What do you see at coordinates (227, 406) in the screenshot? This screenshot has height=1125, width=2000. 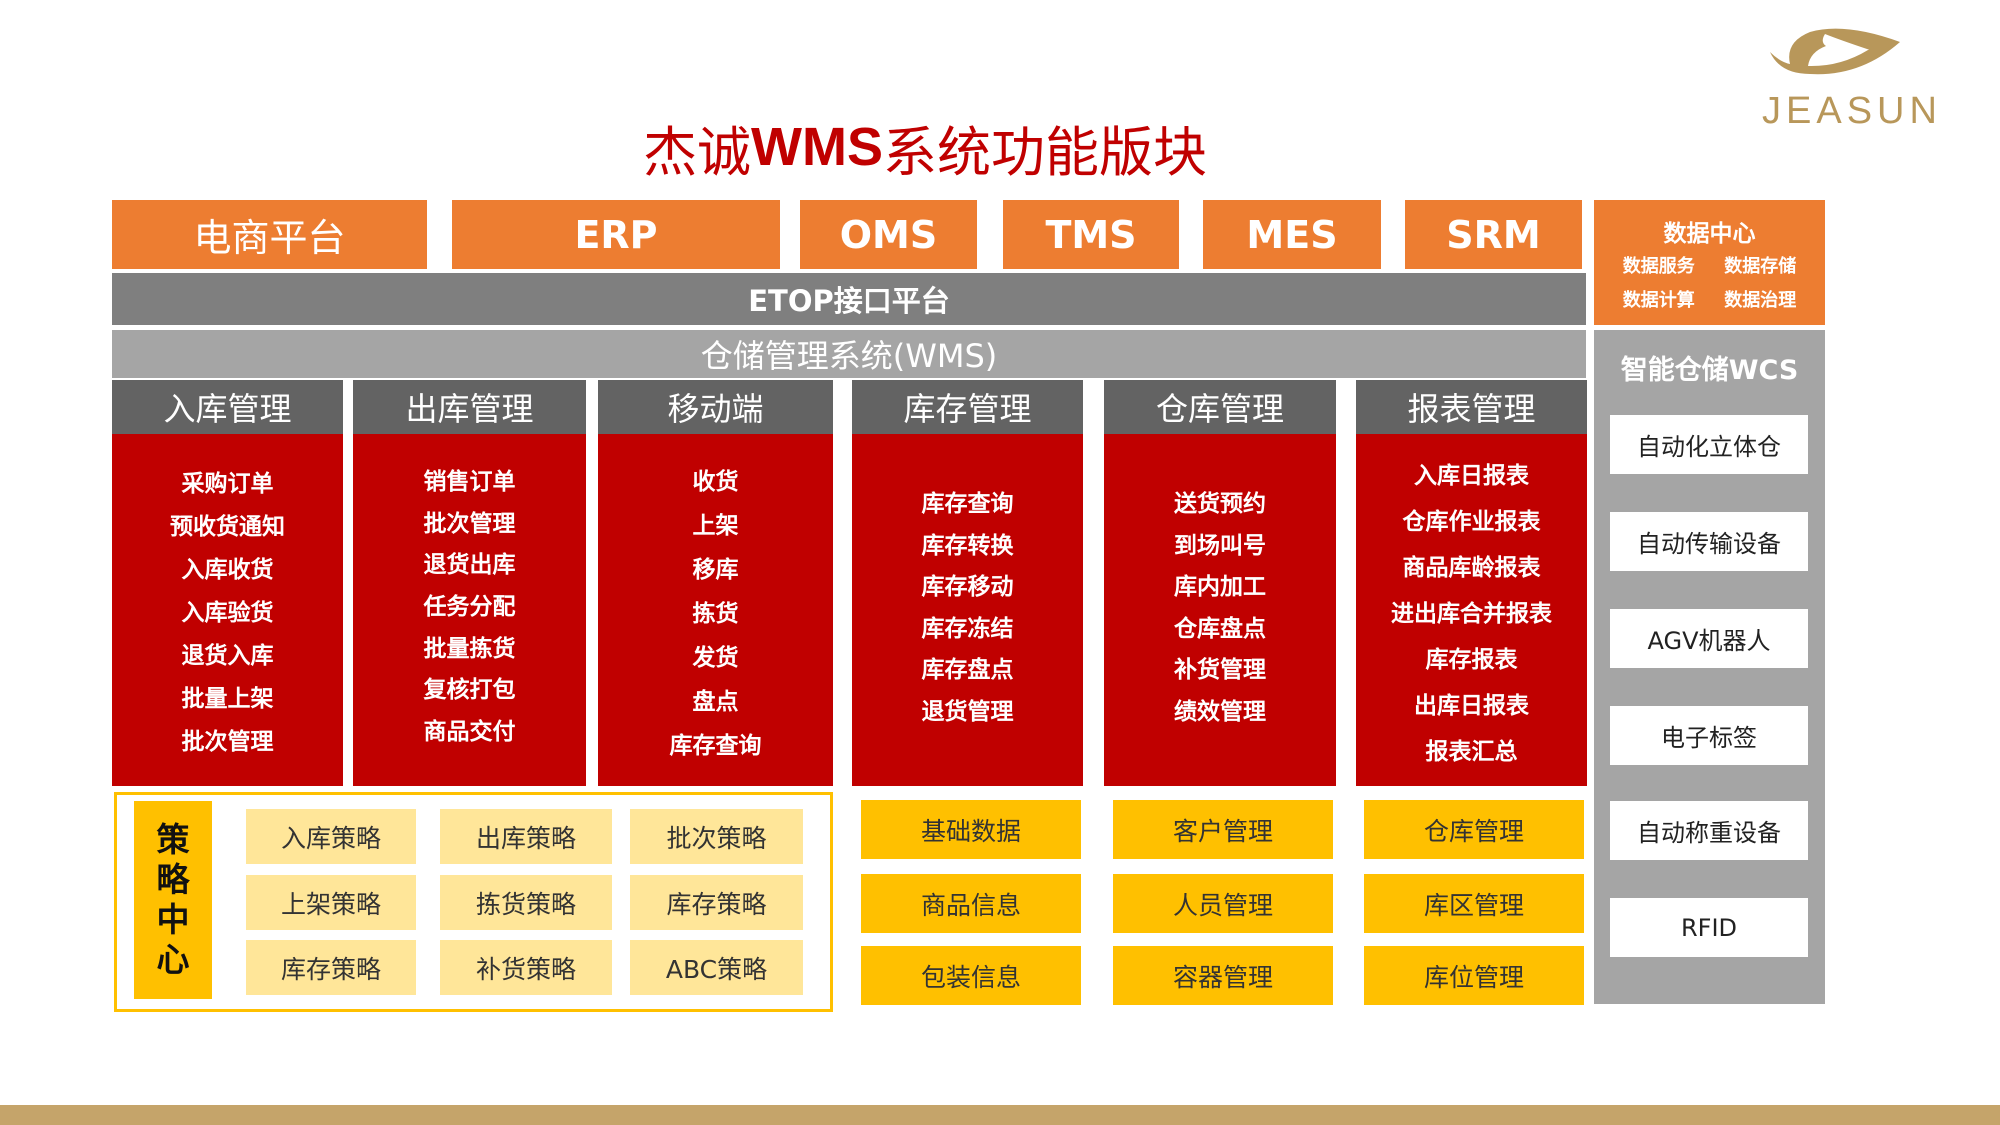 I see `module-header: 入库管理` at bounding box center [227, 406].